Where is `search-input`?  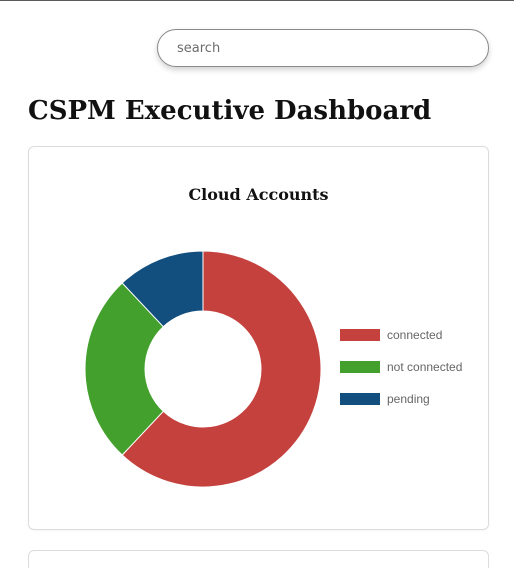 search-input is located at coordinates (323, 48).